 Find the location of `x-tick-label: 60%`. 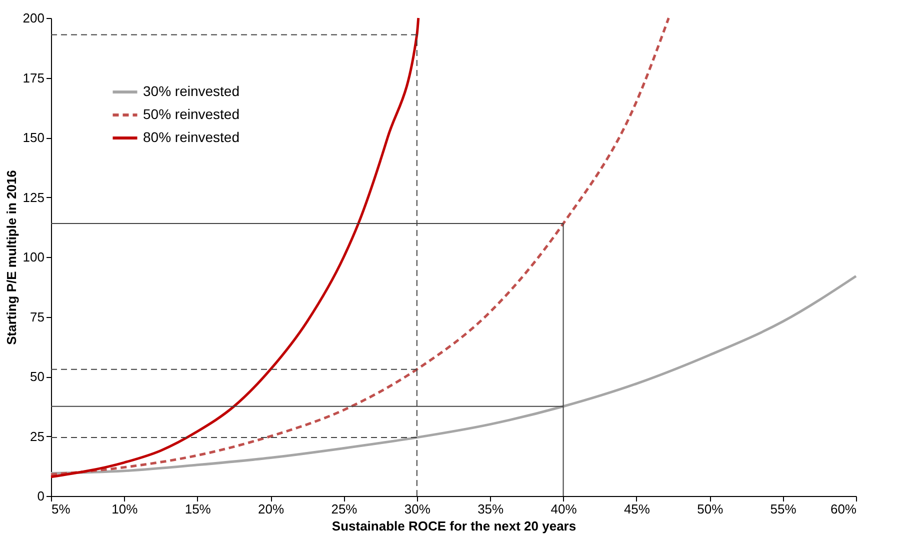

x-tick-label: 60% is located at coordinates (843, 509).